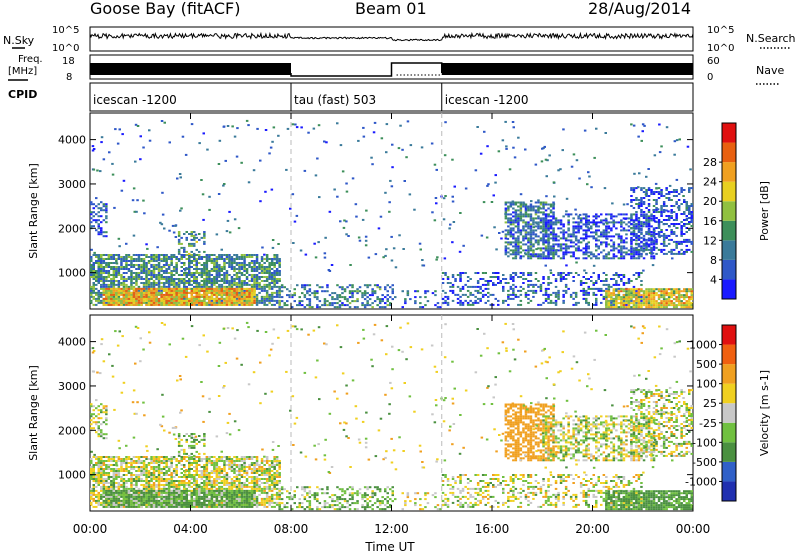 The width and height of the screenshot is (800, 558). I want to click on freq-block, so click(567, 69).